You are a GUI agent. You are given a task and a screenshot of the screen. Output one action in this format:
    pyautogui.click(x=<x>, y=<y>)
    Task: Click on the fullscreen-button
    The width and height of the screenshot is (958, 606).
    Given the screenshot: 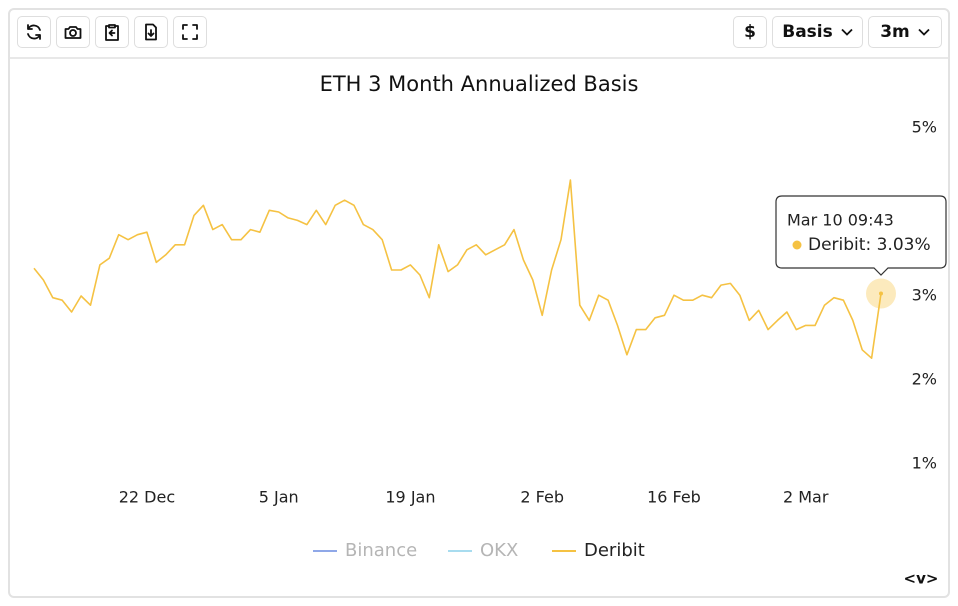 What is the action you would take?
    pyautogui.click(x=190, y=32)
    